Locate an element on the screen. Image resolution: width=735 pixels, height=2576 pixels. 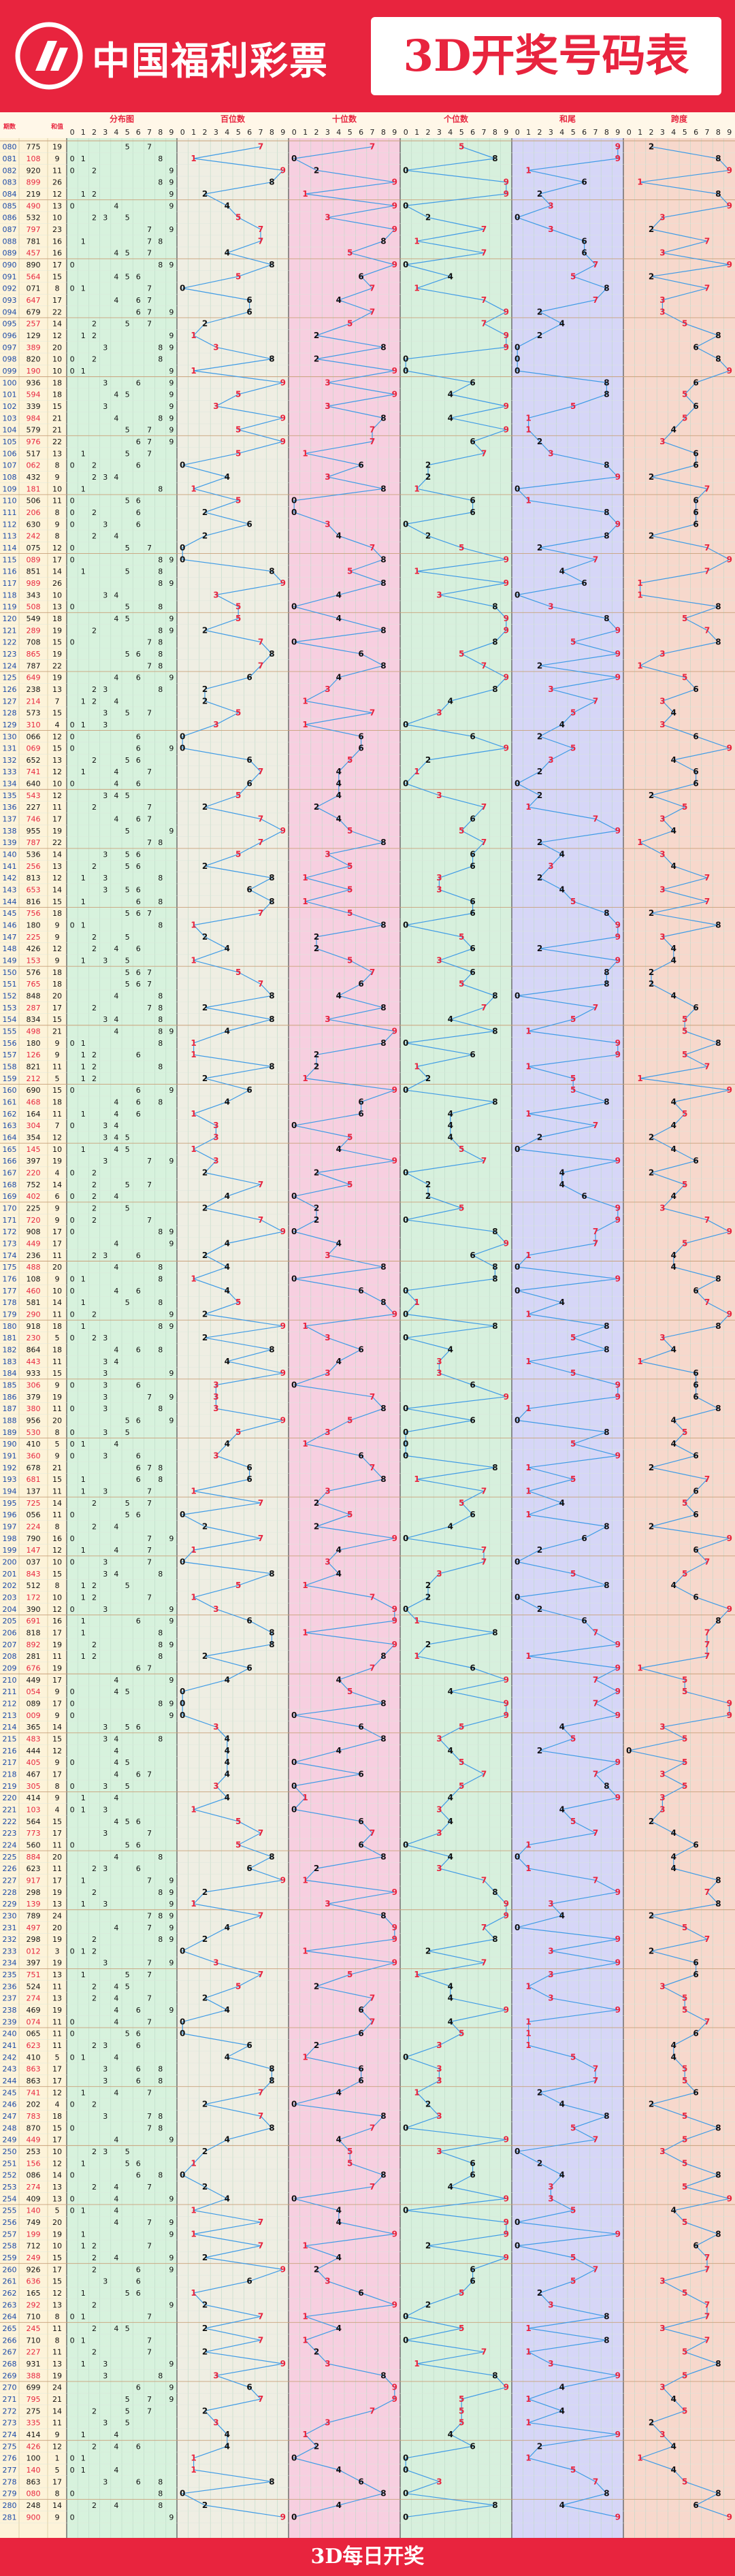
digit-header: 4 is located at coordinates (227, 133).